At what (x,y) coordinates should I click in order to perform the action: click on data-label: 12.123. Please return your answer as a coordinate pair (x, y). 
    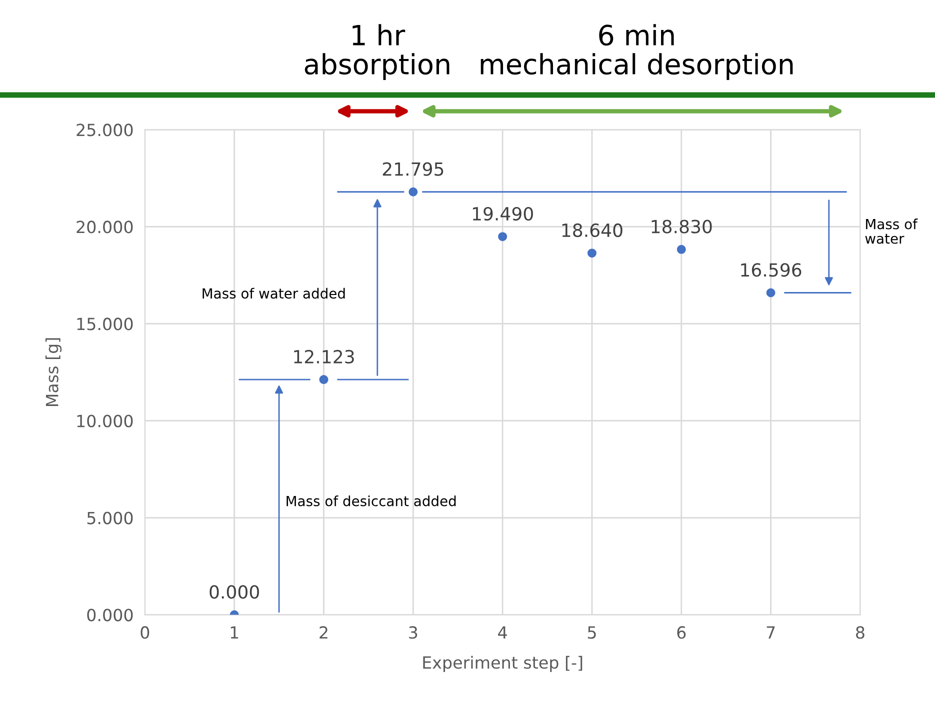
    Looking at the image, I should click on (324, 357).